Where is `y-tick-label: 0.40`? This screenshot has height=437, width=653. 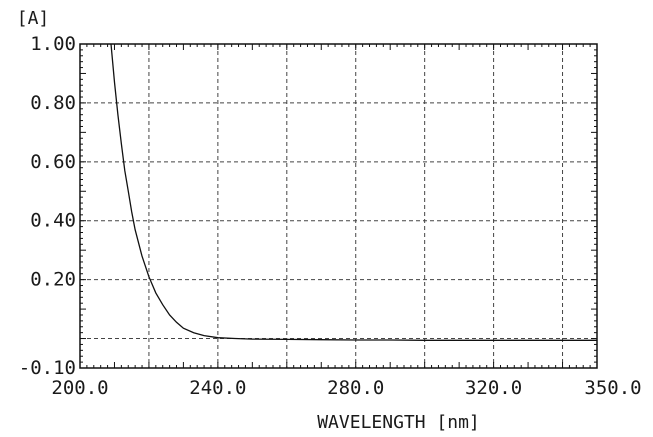
y-tick-label: 0.40 is located at coordinates (53, 221).